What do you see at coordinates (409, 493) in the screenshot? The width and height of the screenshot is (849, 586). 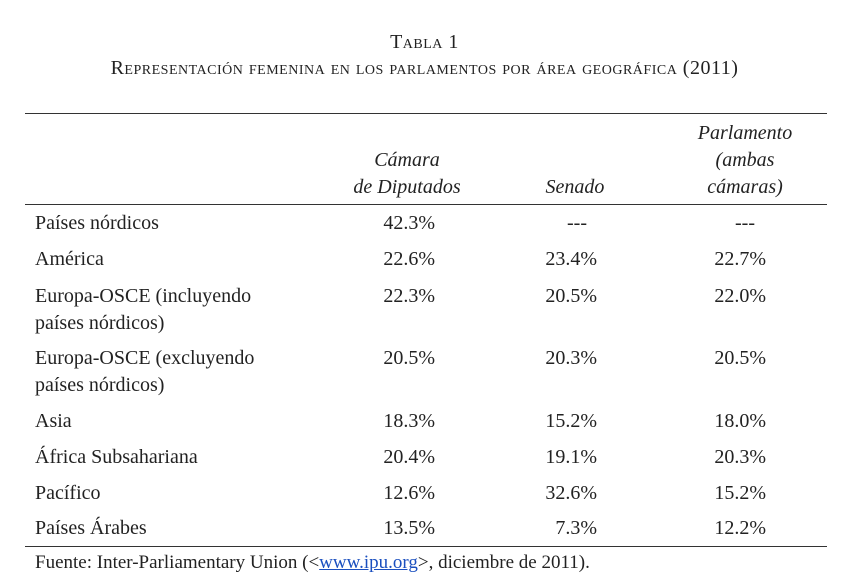 I see `table-cell: 12.6%` at bounding box center [409, 493].